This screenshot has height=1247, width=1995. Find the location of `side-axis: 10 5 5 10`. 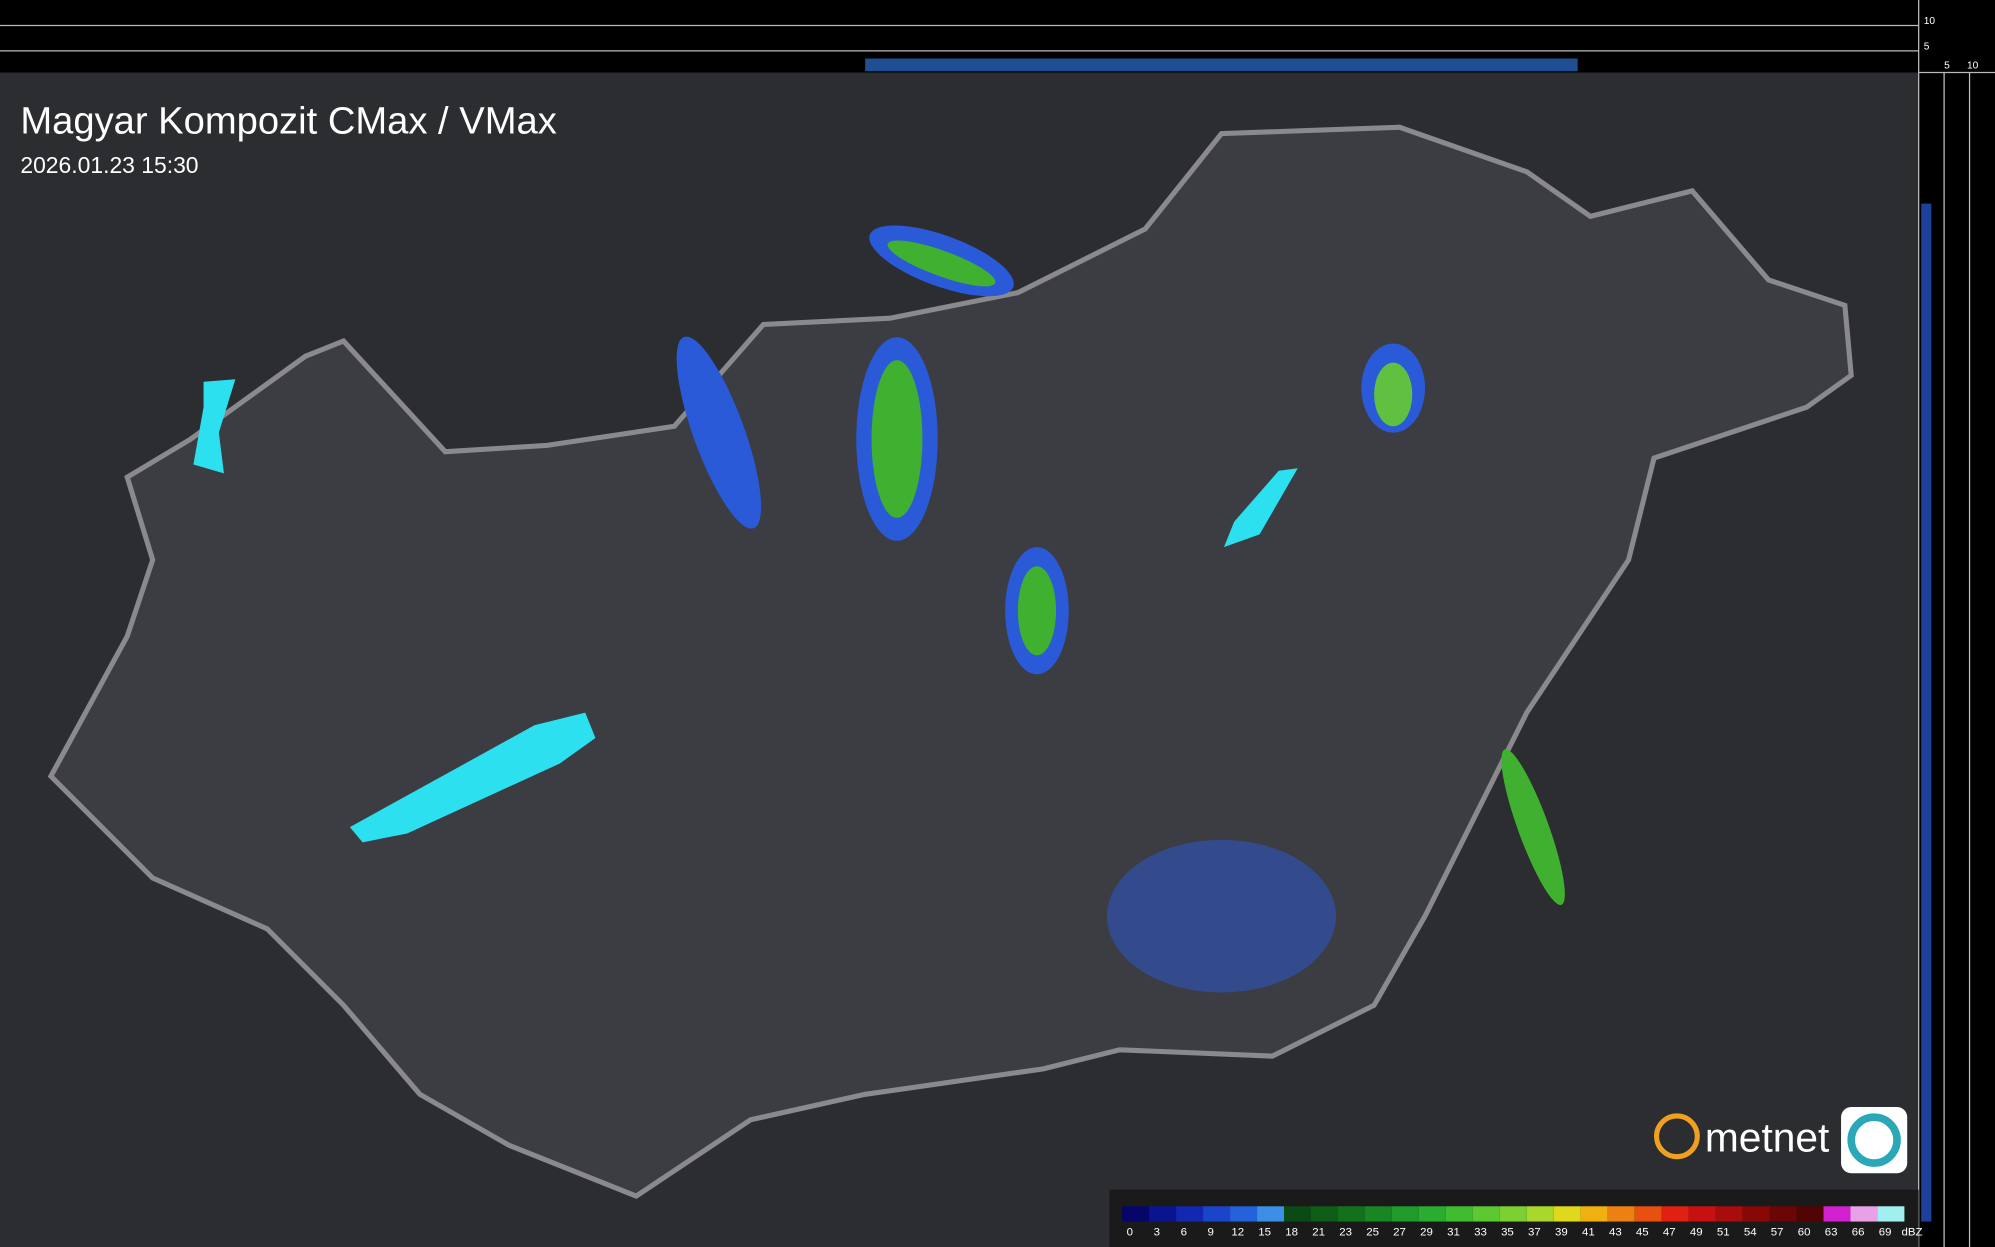

side-axis: 10 5 5 10 is located at coordinates (1951, 44).